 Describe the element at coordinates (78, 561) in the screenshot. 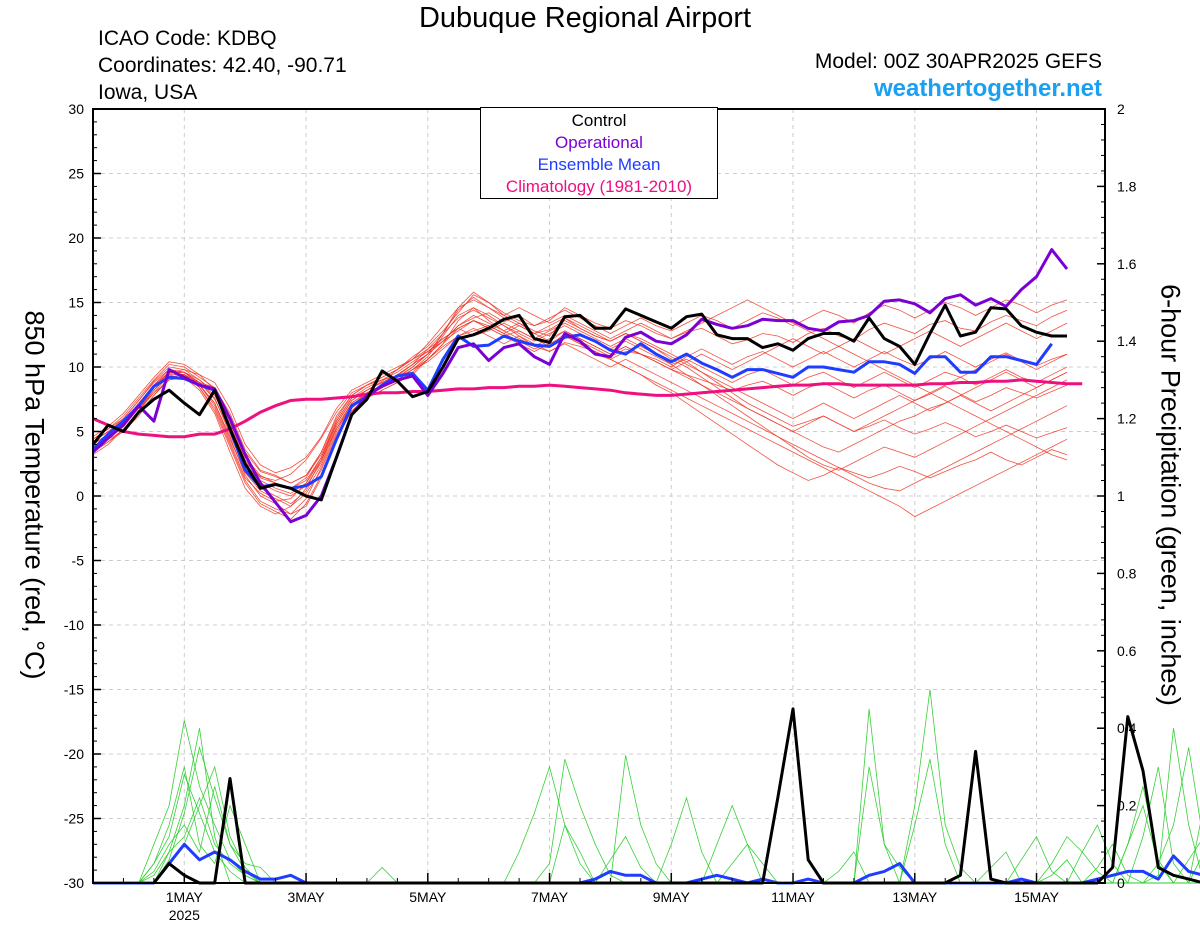

I see `y-tick-label: -5` at that location.